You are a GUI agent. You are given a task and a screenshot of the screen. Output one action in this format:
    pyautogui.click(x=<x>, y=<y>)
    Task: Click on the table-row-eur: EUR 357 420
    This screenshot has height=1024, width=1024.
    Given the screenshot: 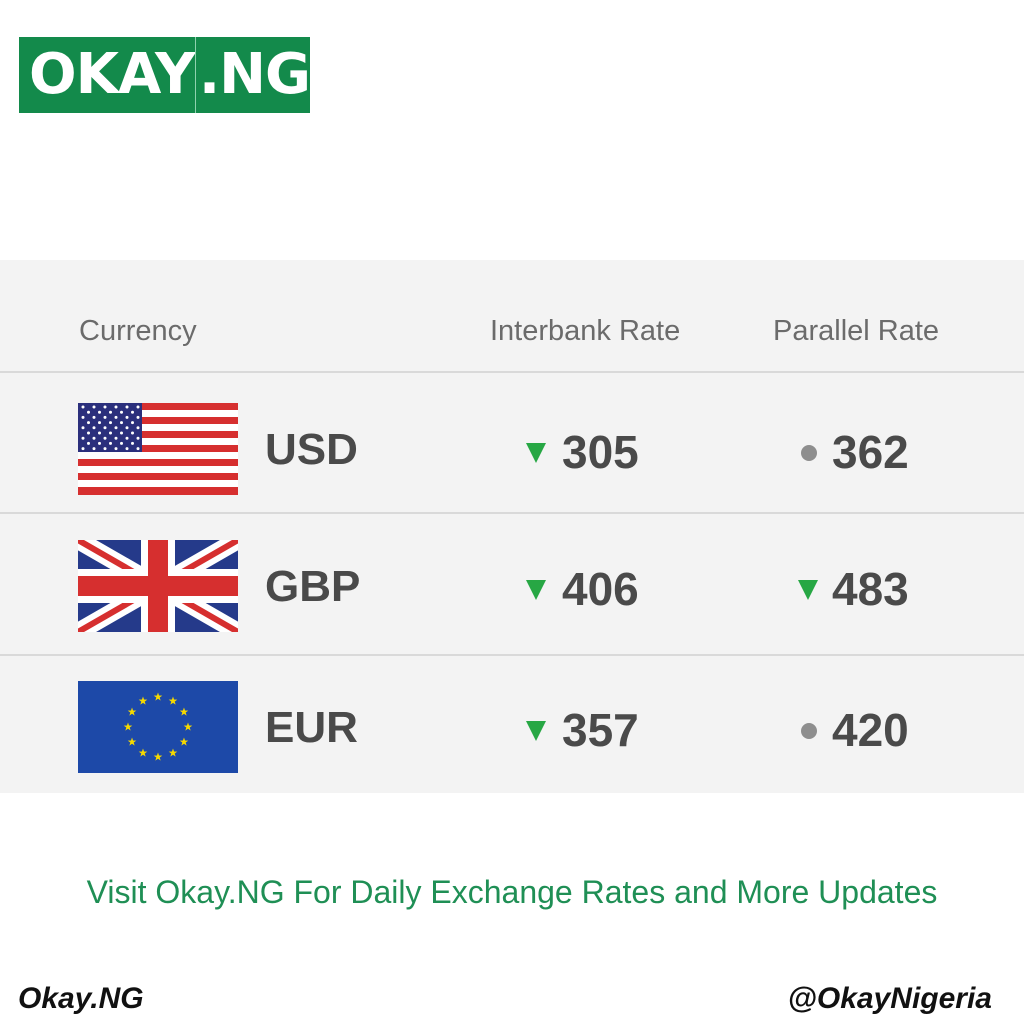 What is the action you would take?
    pyautogui.click(x=512, y=727)
    